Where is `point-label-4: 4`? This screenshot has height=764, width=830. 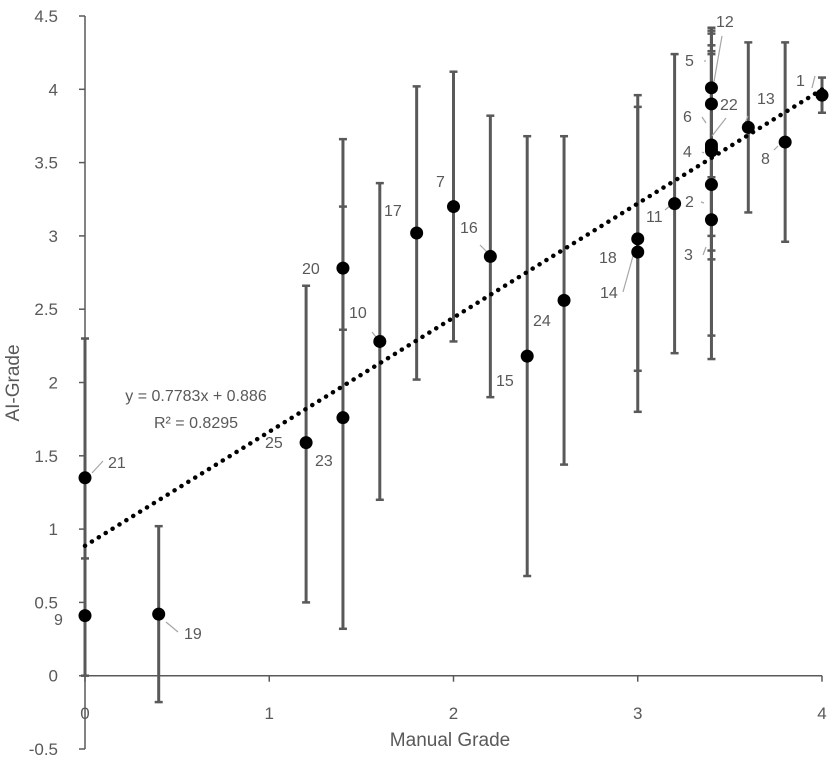
point-label-4: 4 is located at coordinates (687, 152).